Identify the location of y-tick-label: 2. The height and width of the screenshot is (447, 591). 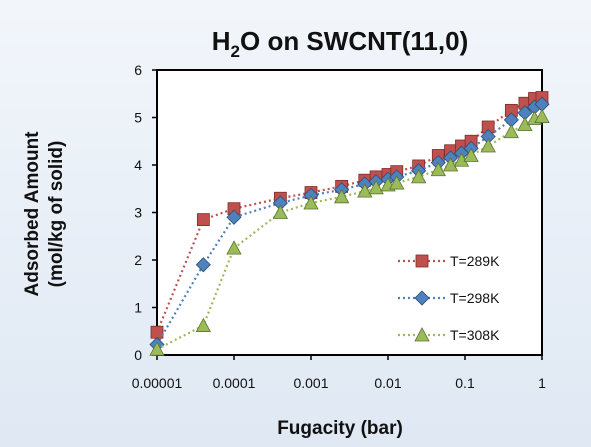
(138, 260).